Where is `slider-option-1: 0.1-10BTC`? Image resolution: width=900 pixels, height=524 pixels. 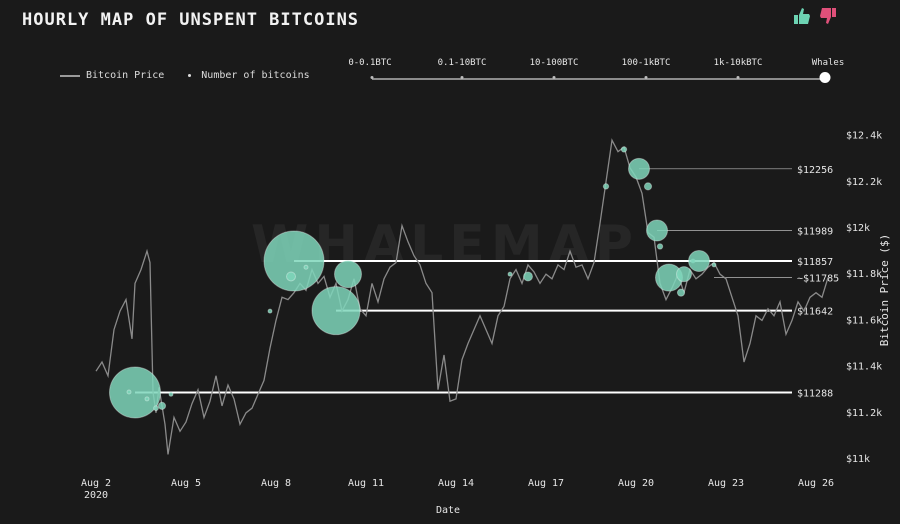 slider-option-1: 0.1-10BTC is located at coordinates (462, 63).